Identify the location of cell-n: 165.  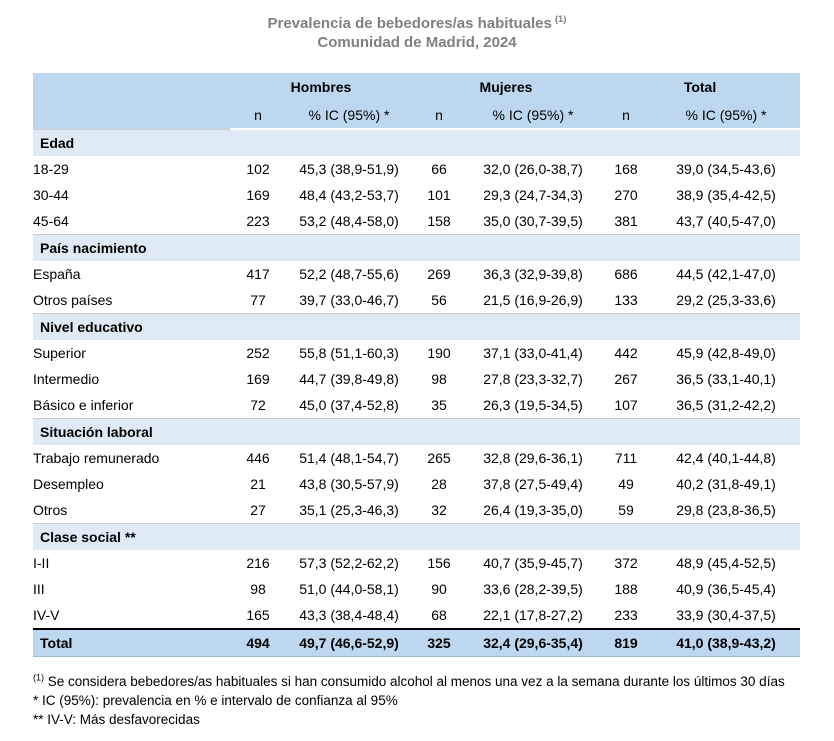
(258, 615).